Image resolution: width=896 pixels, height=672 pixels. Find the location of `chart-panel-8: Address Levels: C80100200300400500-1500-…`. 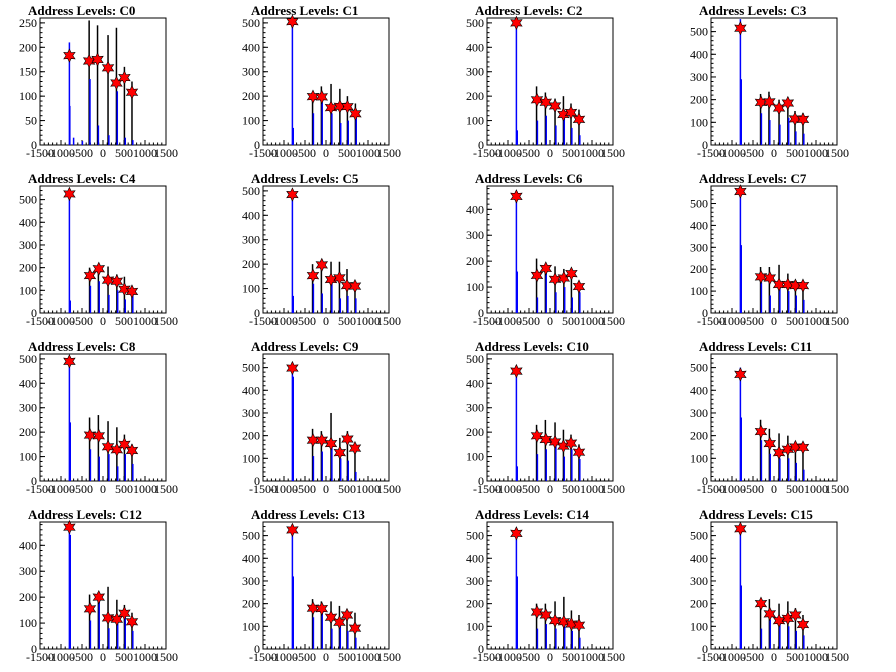

chart-panel-8: Address Levels: C80100200300400500-1500-… is located at coordinates (98, 417).